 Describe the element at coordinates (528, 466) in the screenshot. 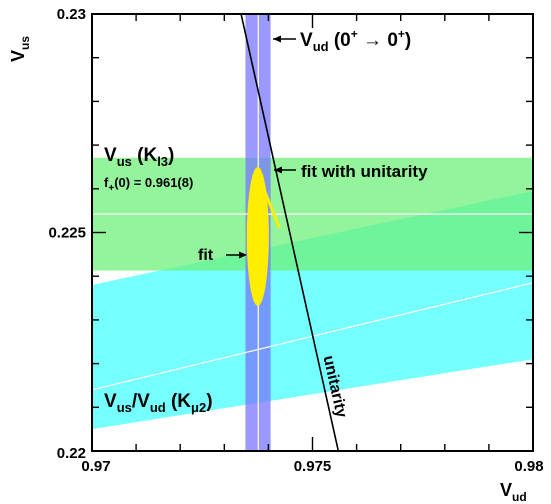

I see `x-tick-label: 0.98` at that location.